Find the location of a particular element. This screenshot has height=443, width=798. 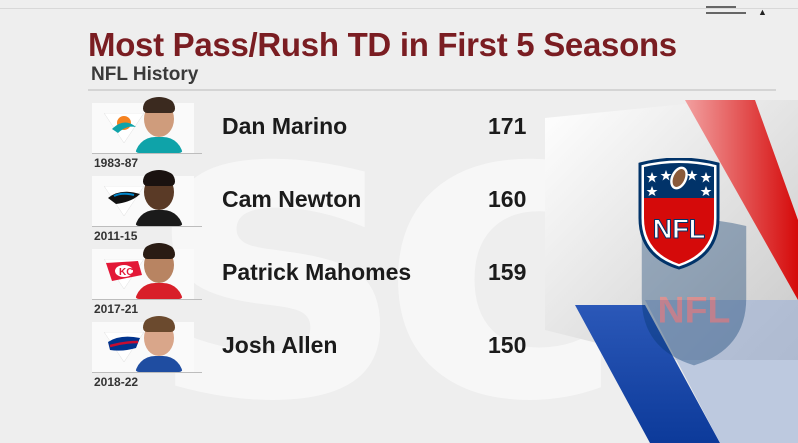

list-item: 2018-22 Josh Allen 150 is located at coordinates (280, 356).